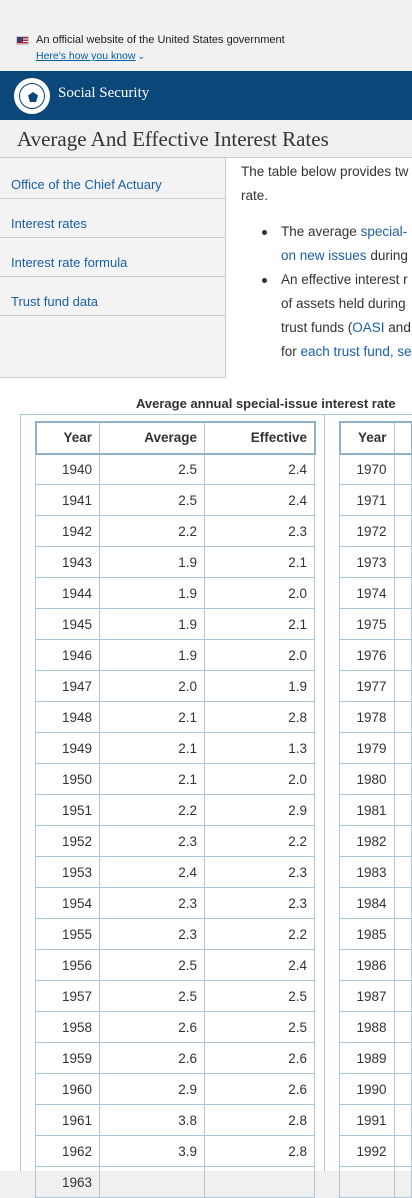 This screenshot has width=412, height=1198. Describe the element at coordinates (152, 1151) in the screenshot. I see `average-cell: 3.9` at that location.